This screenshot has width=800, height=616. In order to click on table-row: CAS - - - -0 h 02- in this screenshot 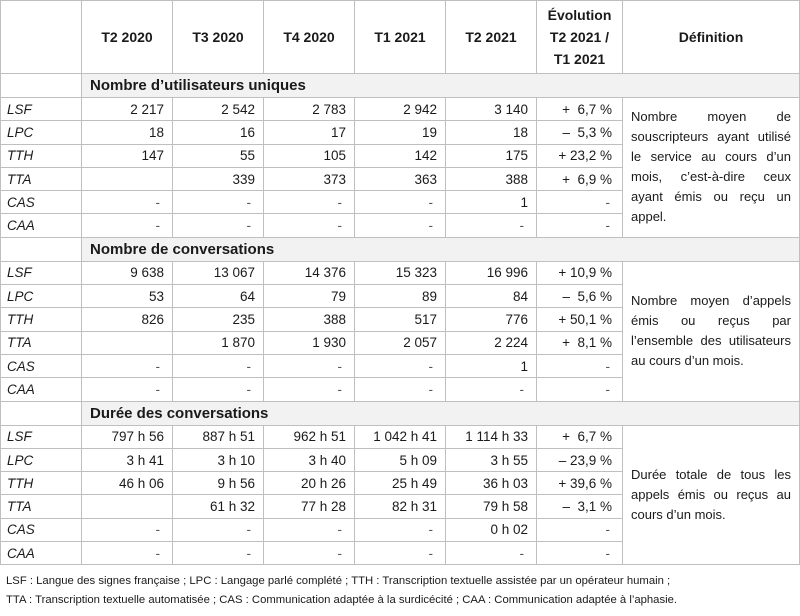, I will do `click(400, 530)`.